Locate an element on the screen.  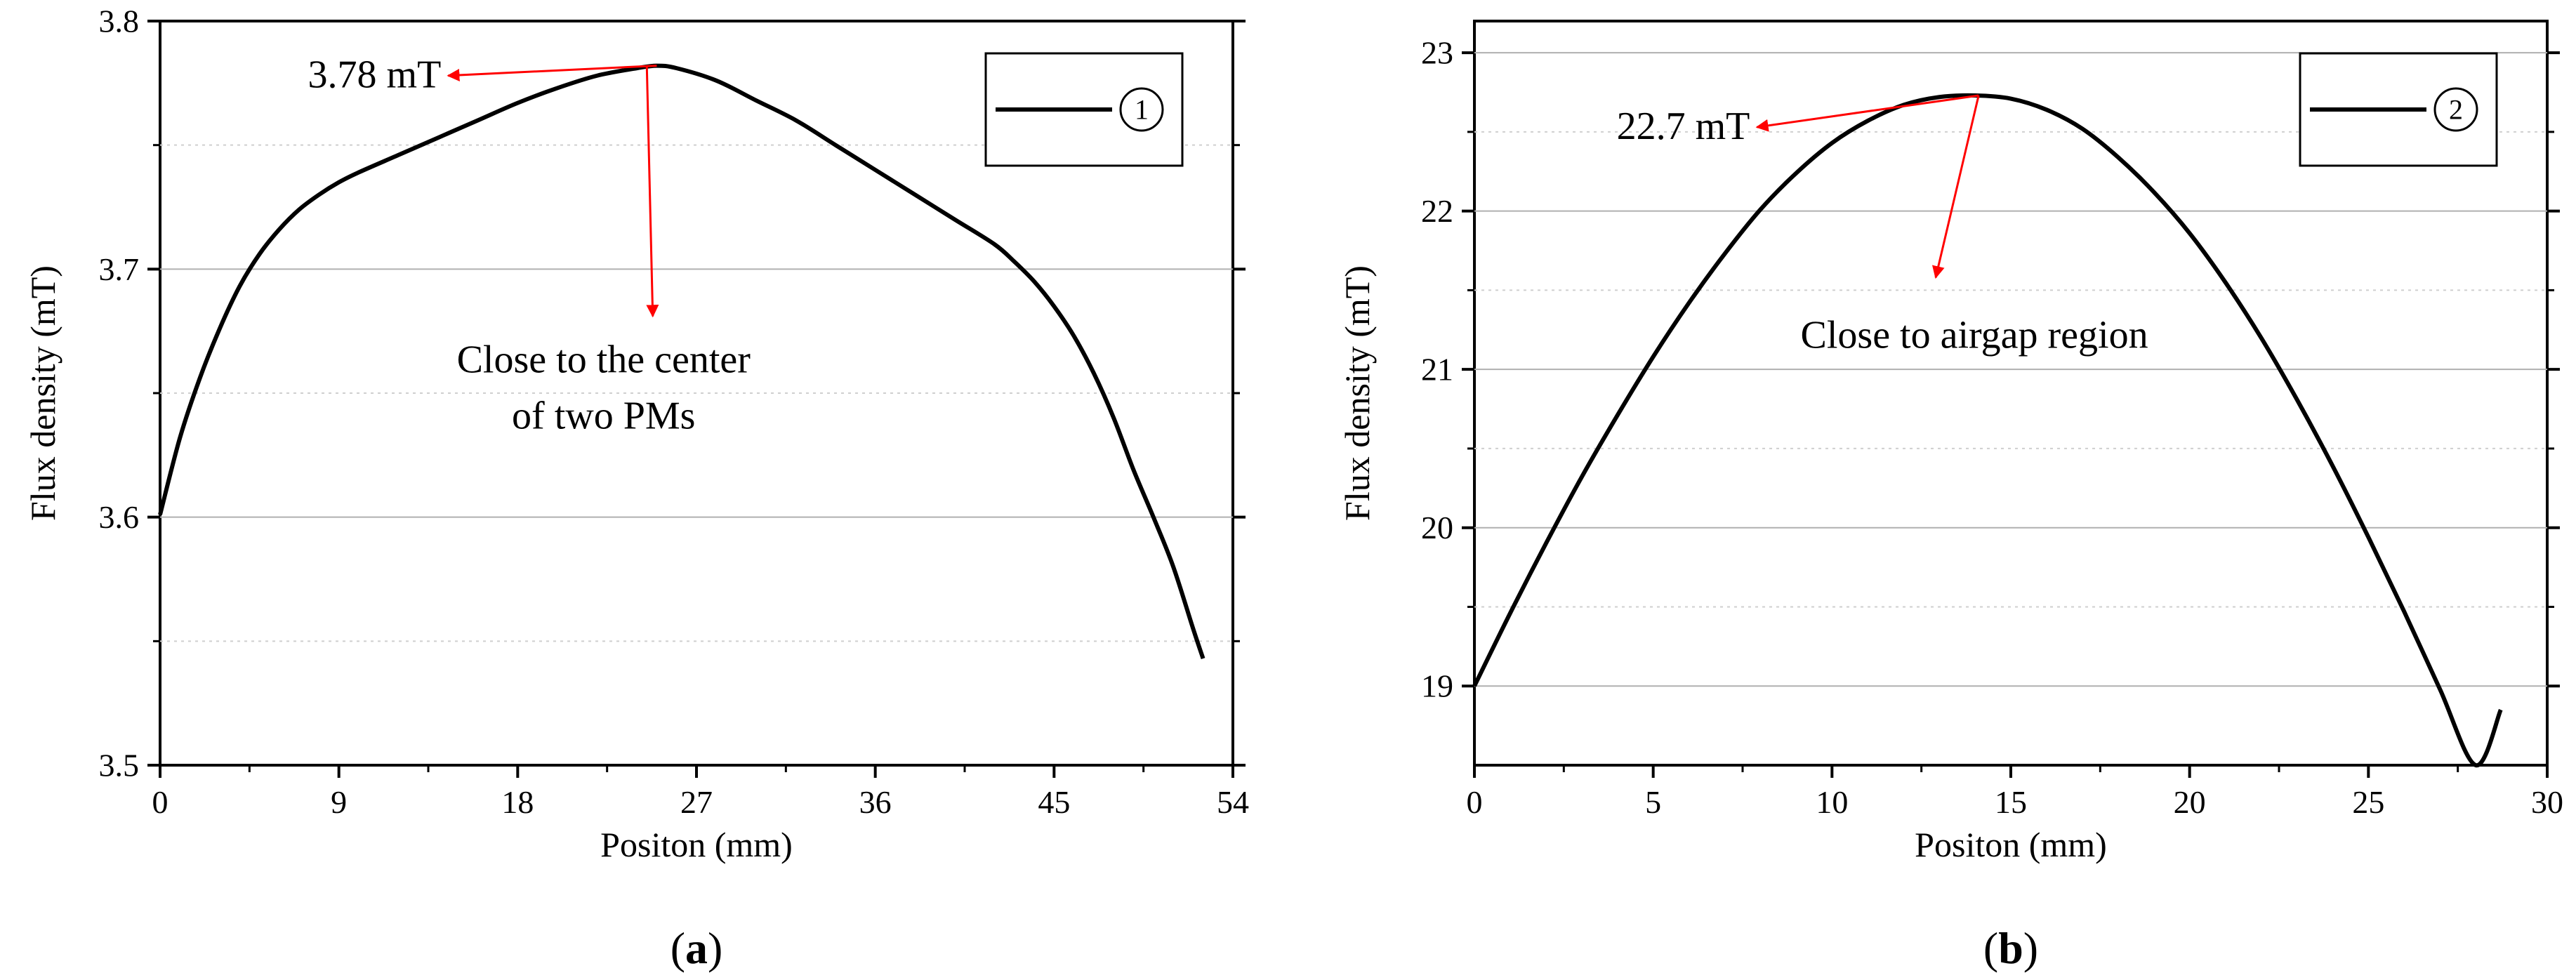
legend-label: 1 is located at coordinates (1142, 110).